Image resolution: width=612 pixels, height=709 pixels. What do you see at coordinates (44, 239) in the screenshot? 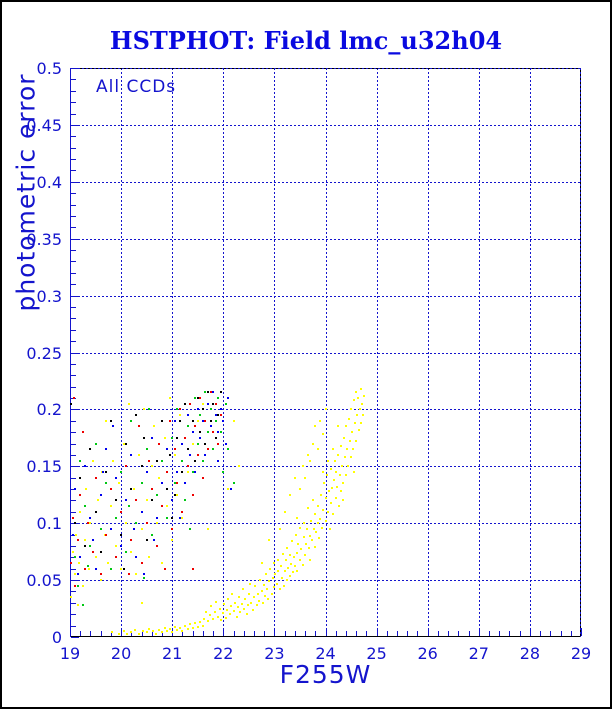
I see `y-tick-label: 0.35` at bounding box center [44, 239].